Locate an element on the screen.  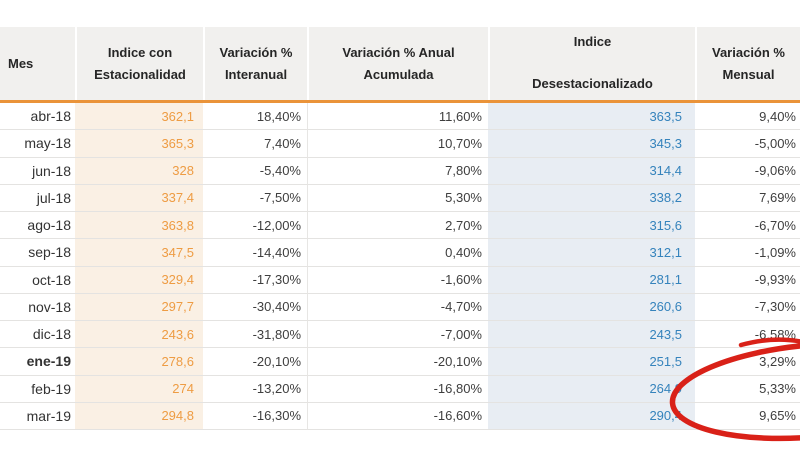
cell-mes: jun-18 is located at coordinates (37, 171).